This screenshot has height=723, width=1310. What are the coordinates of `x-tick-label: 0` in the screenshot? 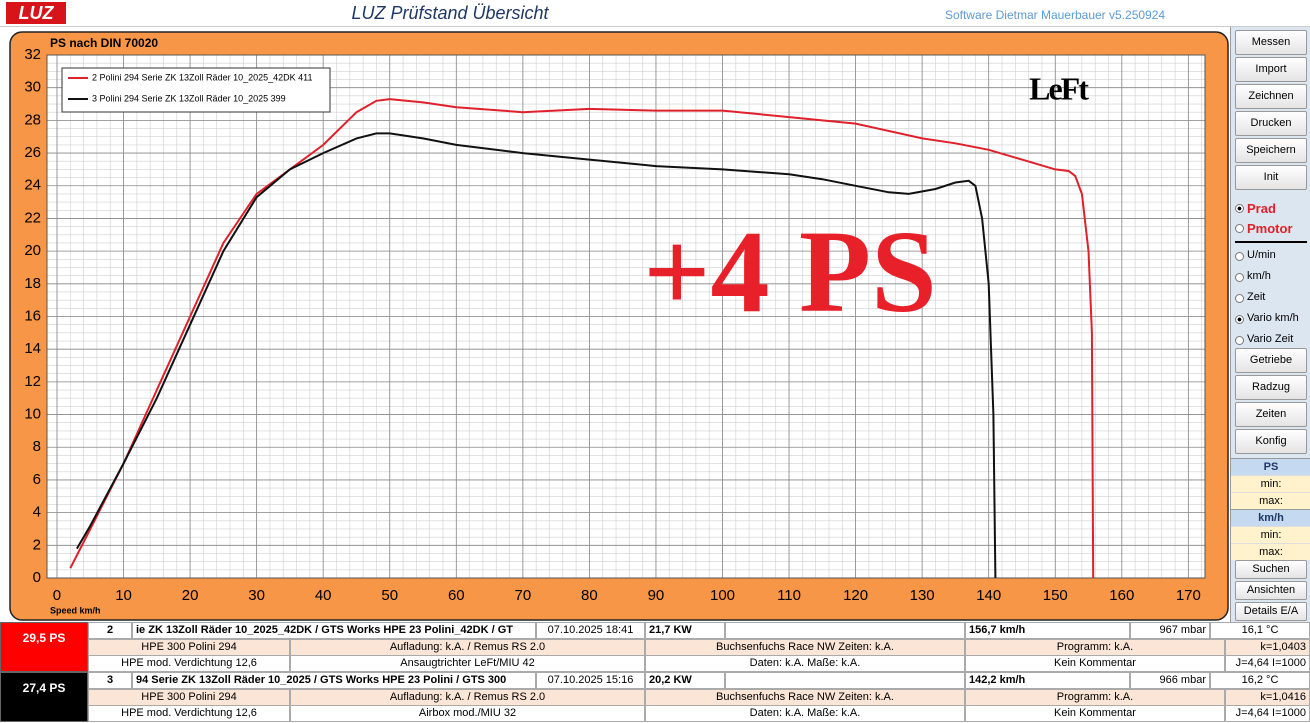 It's located at (57, 595).